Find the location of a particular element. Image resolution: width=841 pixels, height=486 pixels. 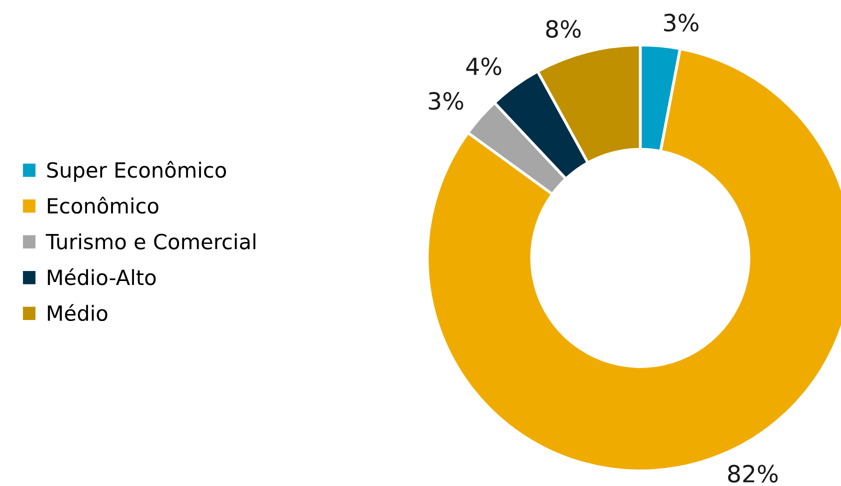

legend-label: Turismo e Comercial is located at coordinates (151, 241).